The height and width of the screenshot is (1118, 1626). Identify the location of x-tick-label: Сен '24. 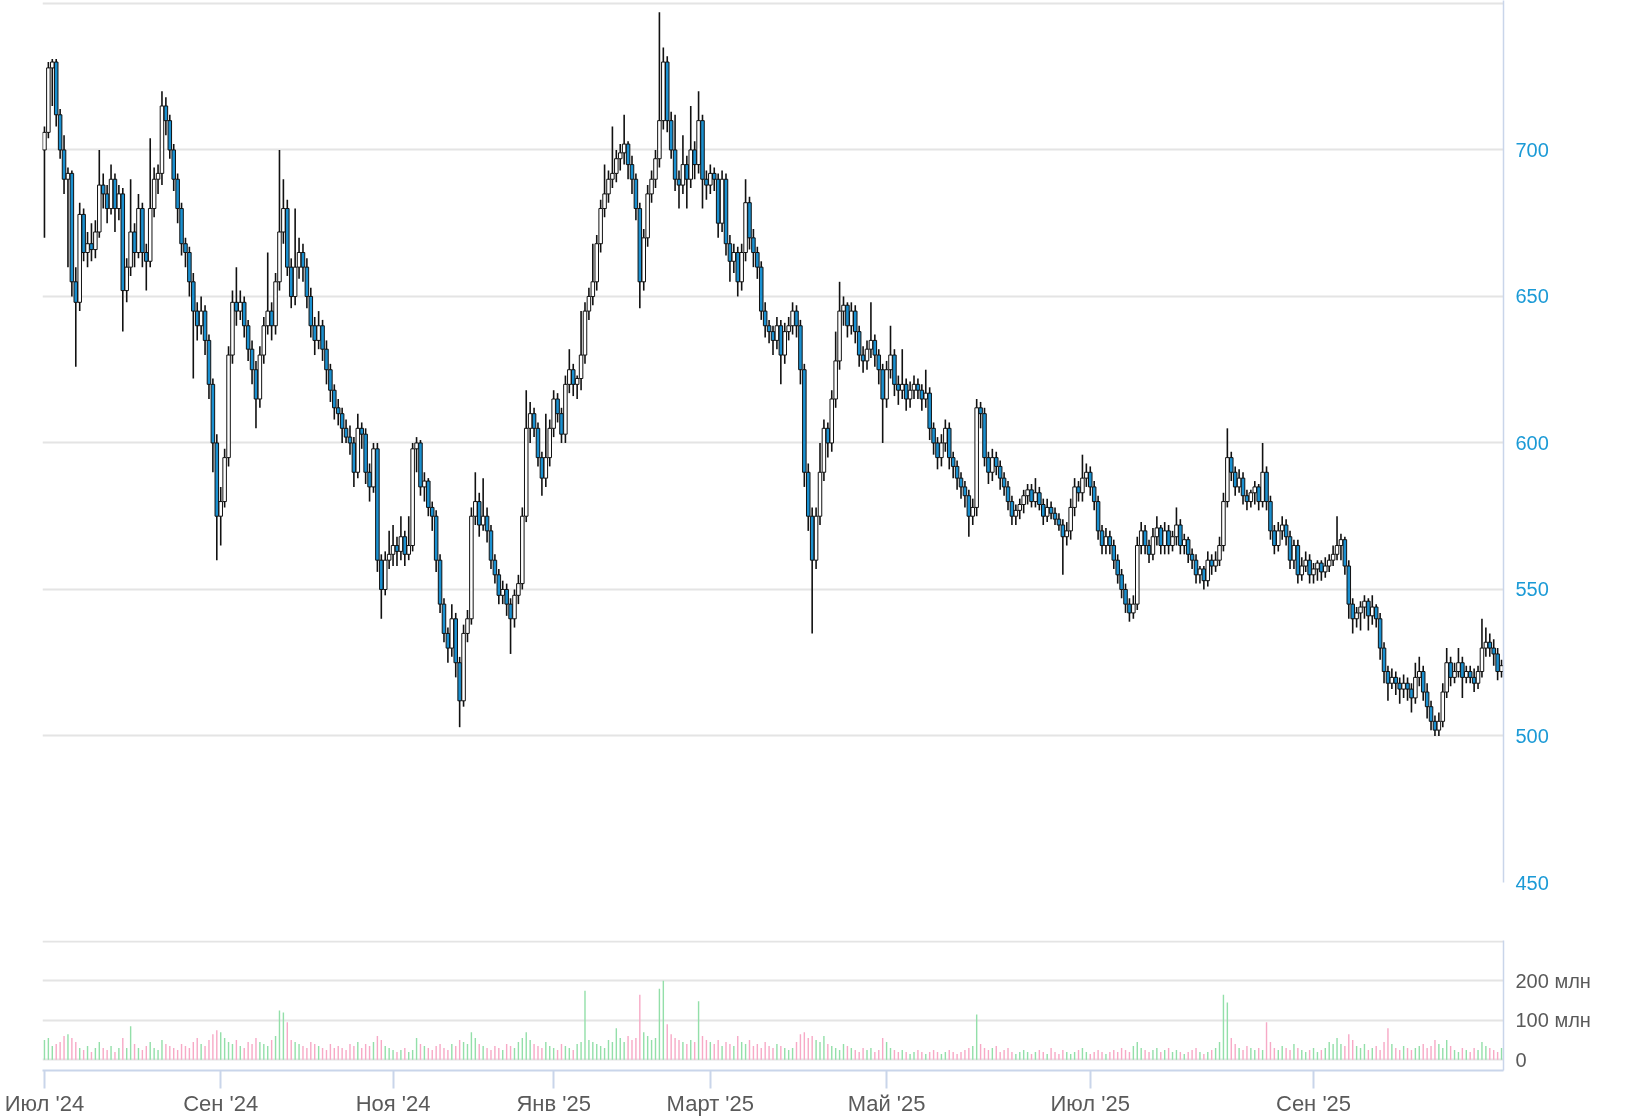
(221, 1103).